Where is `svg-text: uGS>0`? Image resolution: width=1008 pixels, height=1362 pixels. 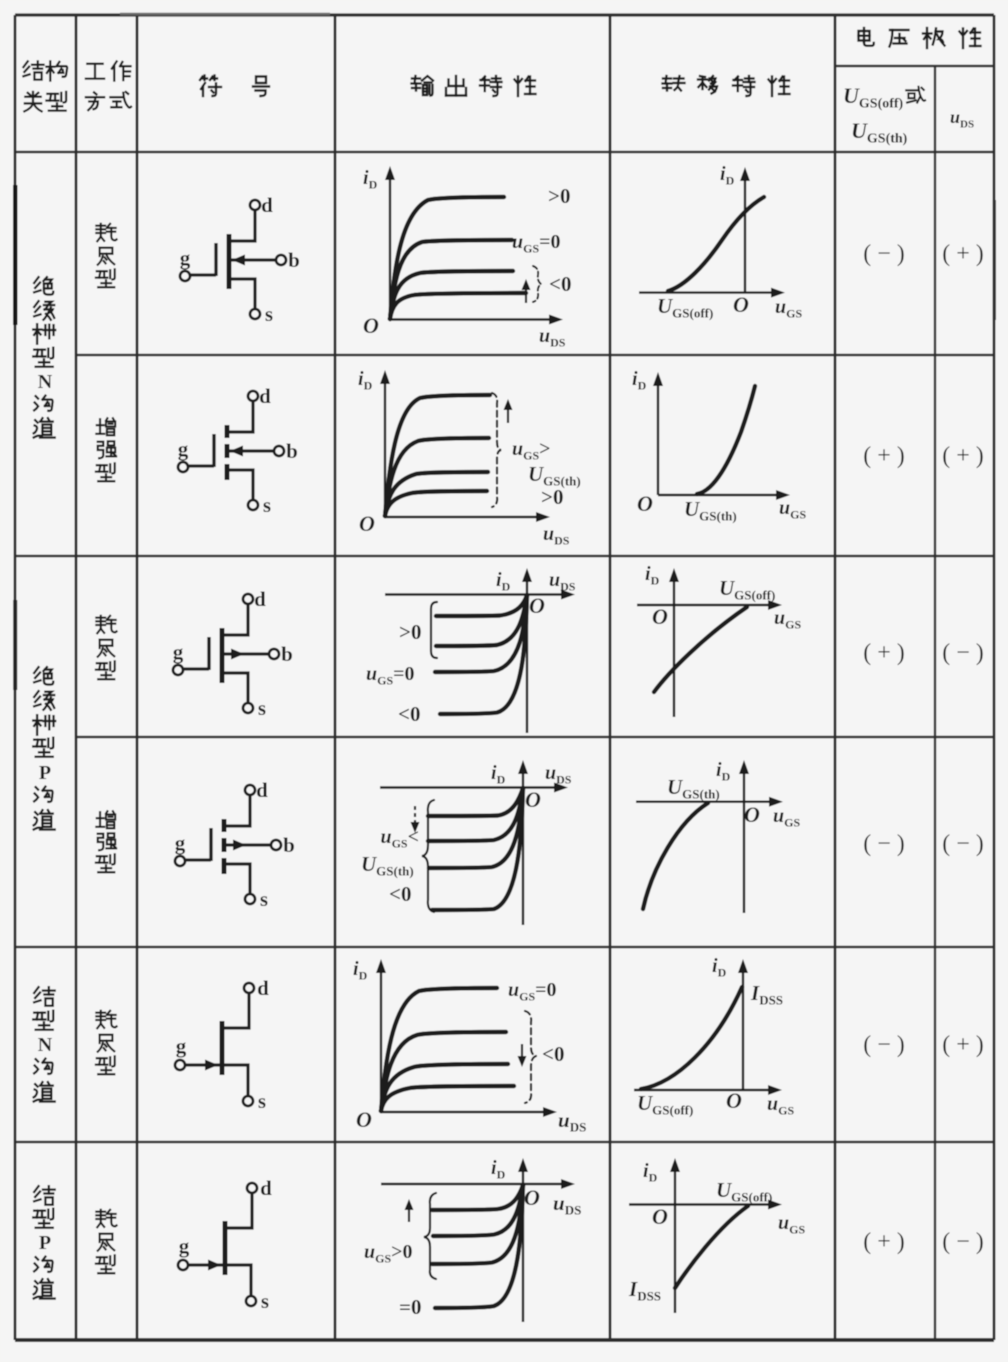 svg-text: uGS>0 is located at coordinates (388, 1253).